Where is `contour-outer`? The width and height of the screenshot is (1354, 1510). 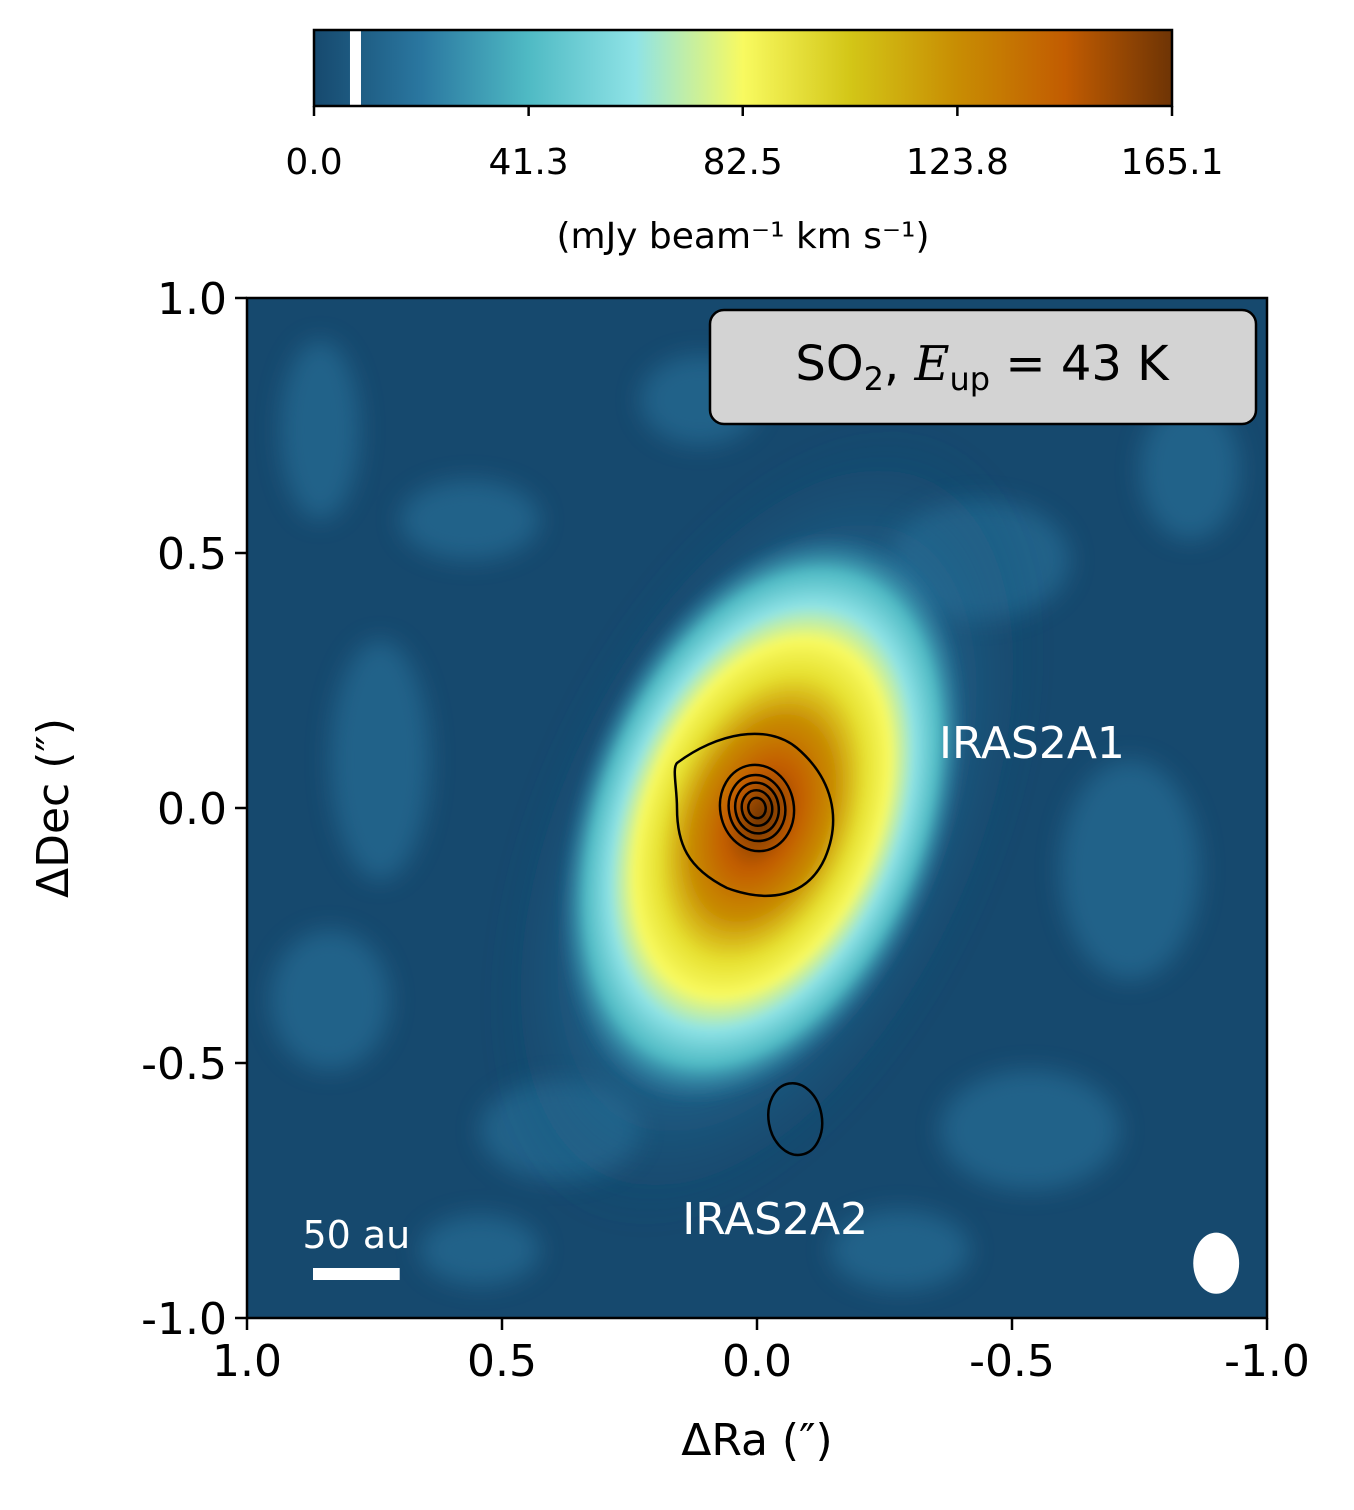
contour-outer is located at coordinates (754, 815).